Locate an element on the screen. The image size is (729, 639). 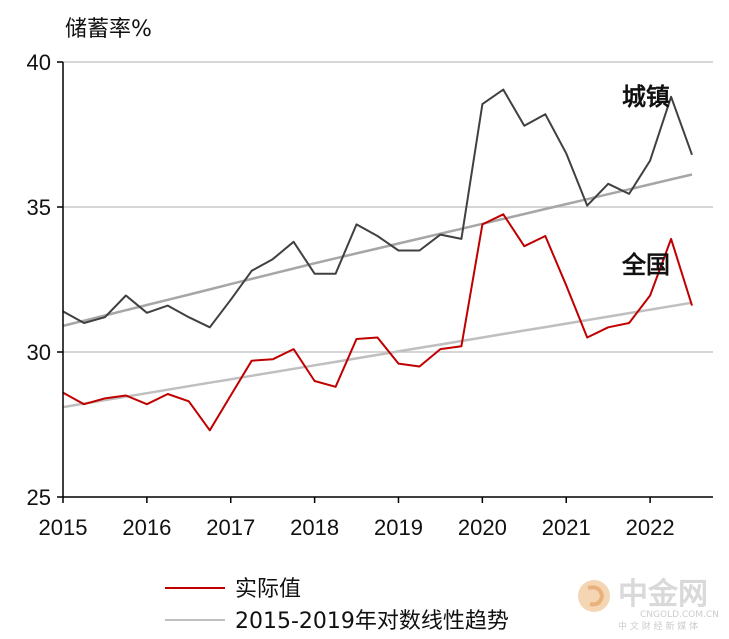
watermark-slogan: 中 文 财 经 新 媒 体 is located at coordinates (658, 626).